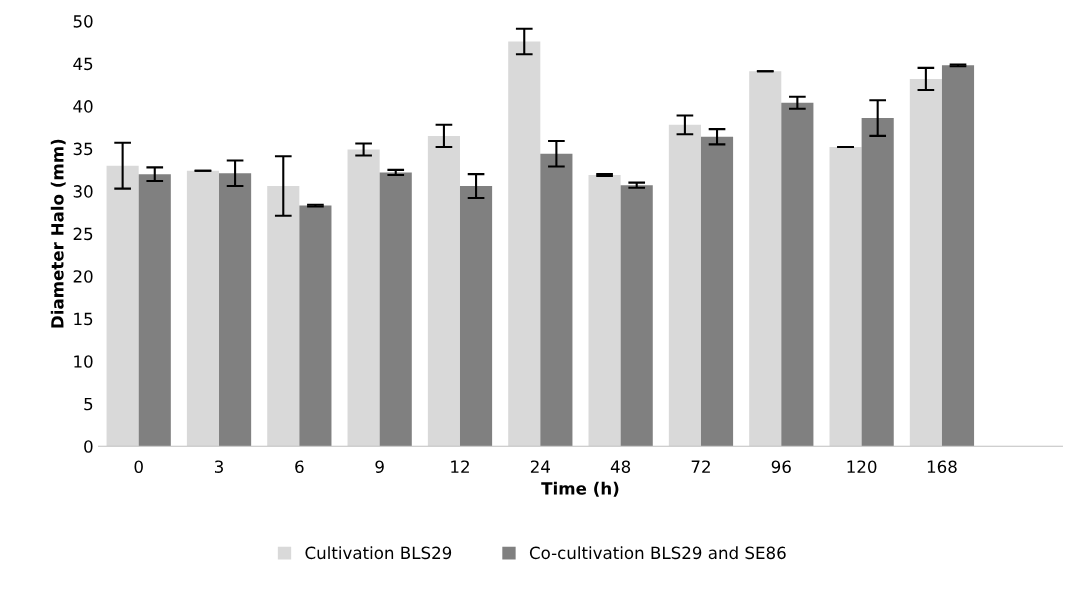 Image resolution: width=1071 pixels, height=603 pixels. What do you see at coordinates (379, 467) in the screenshot?
I see `x-tick-label: 9` at bounding box center [379, 467].